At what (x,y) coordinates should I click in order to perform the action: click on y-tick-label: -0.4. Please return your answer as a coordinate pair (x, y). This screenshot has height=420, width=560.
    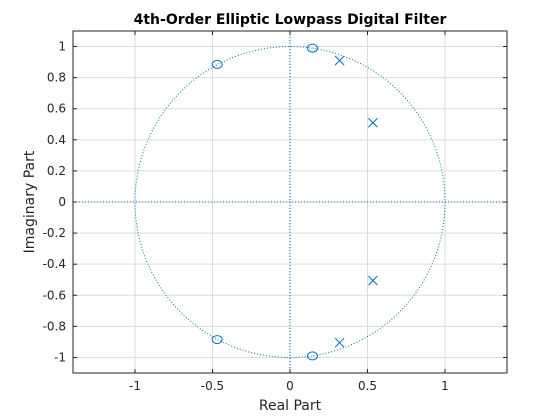
    Looking at the image, I should click on (54, 264).